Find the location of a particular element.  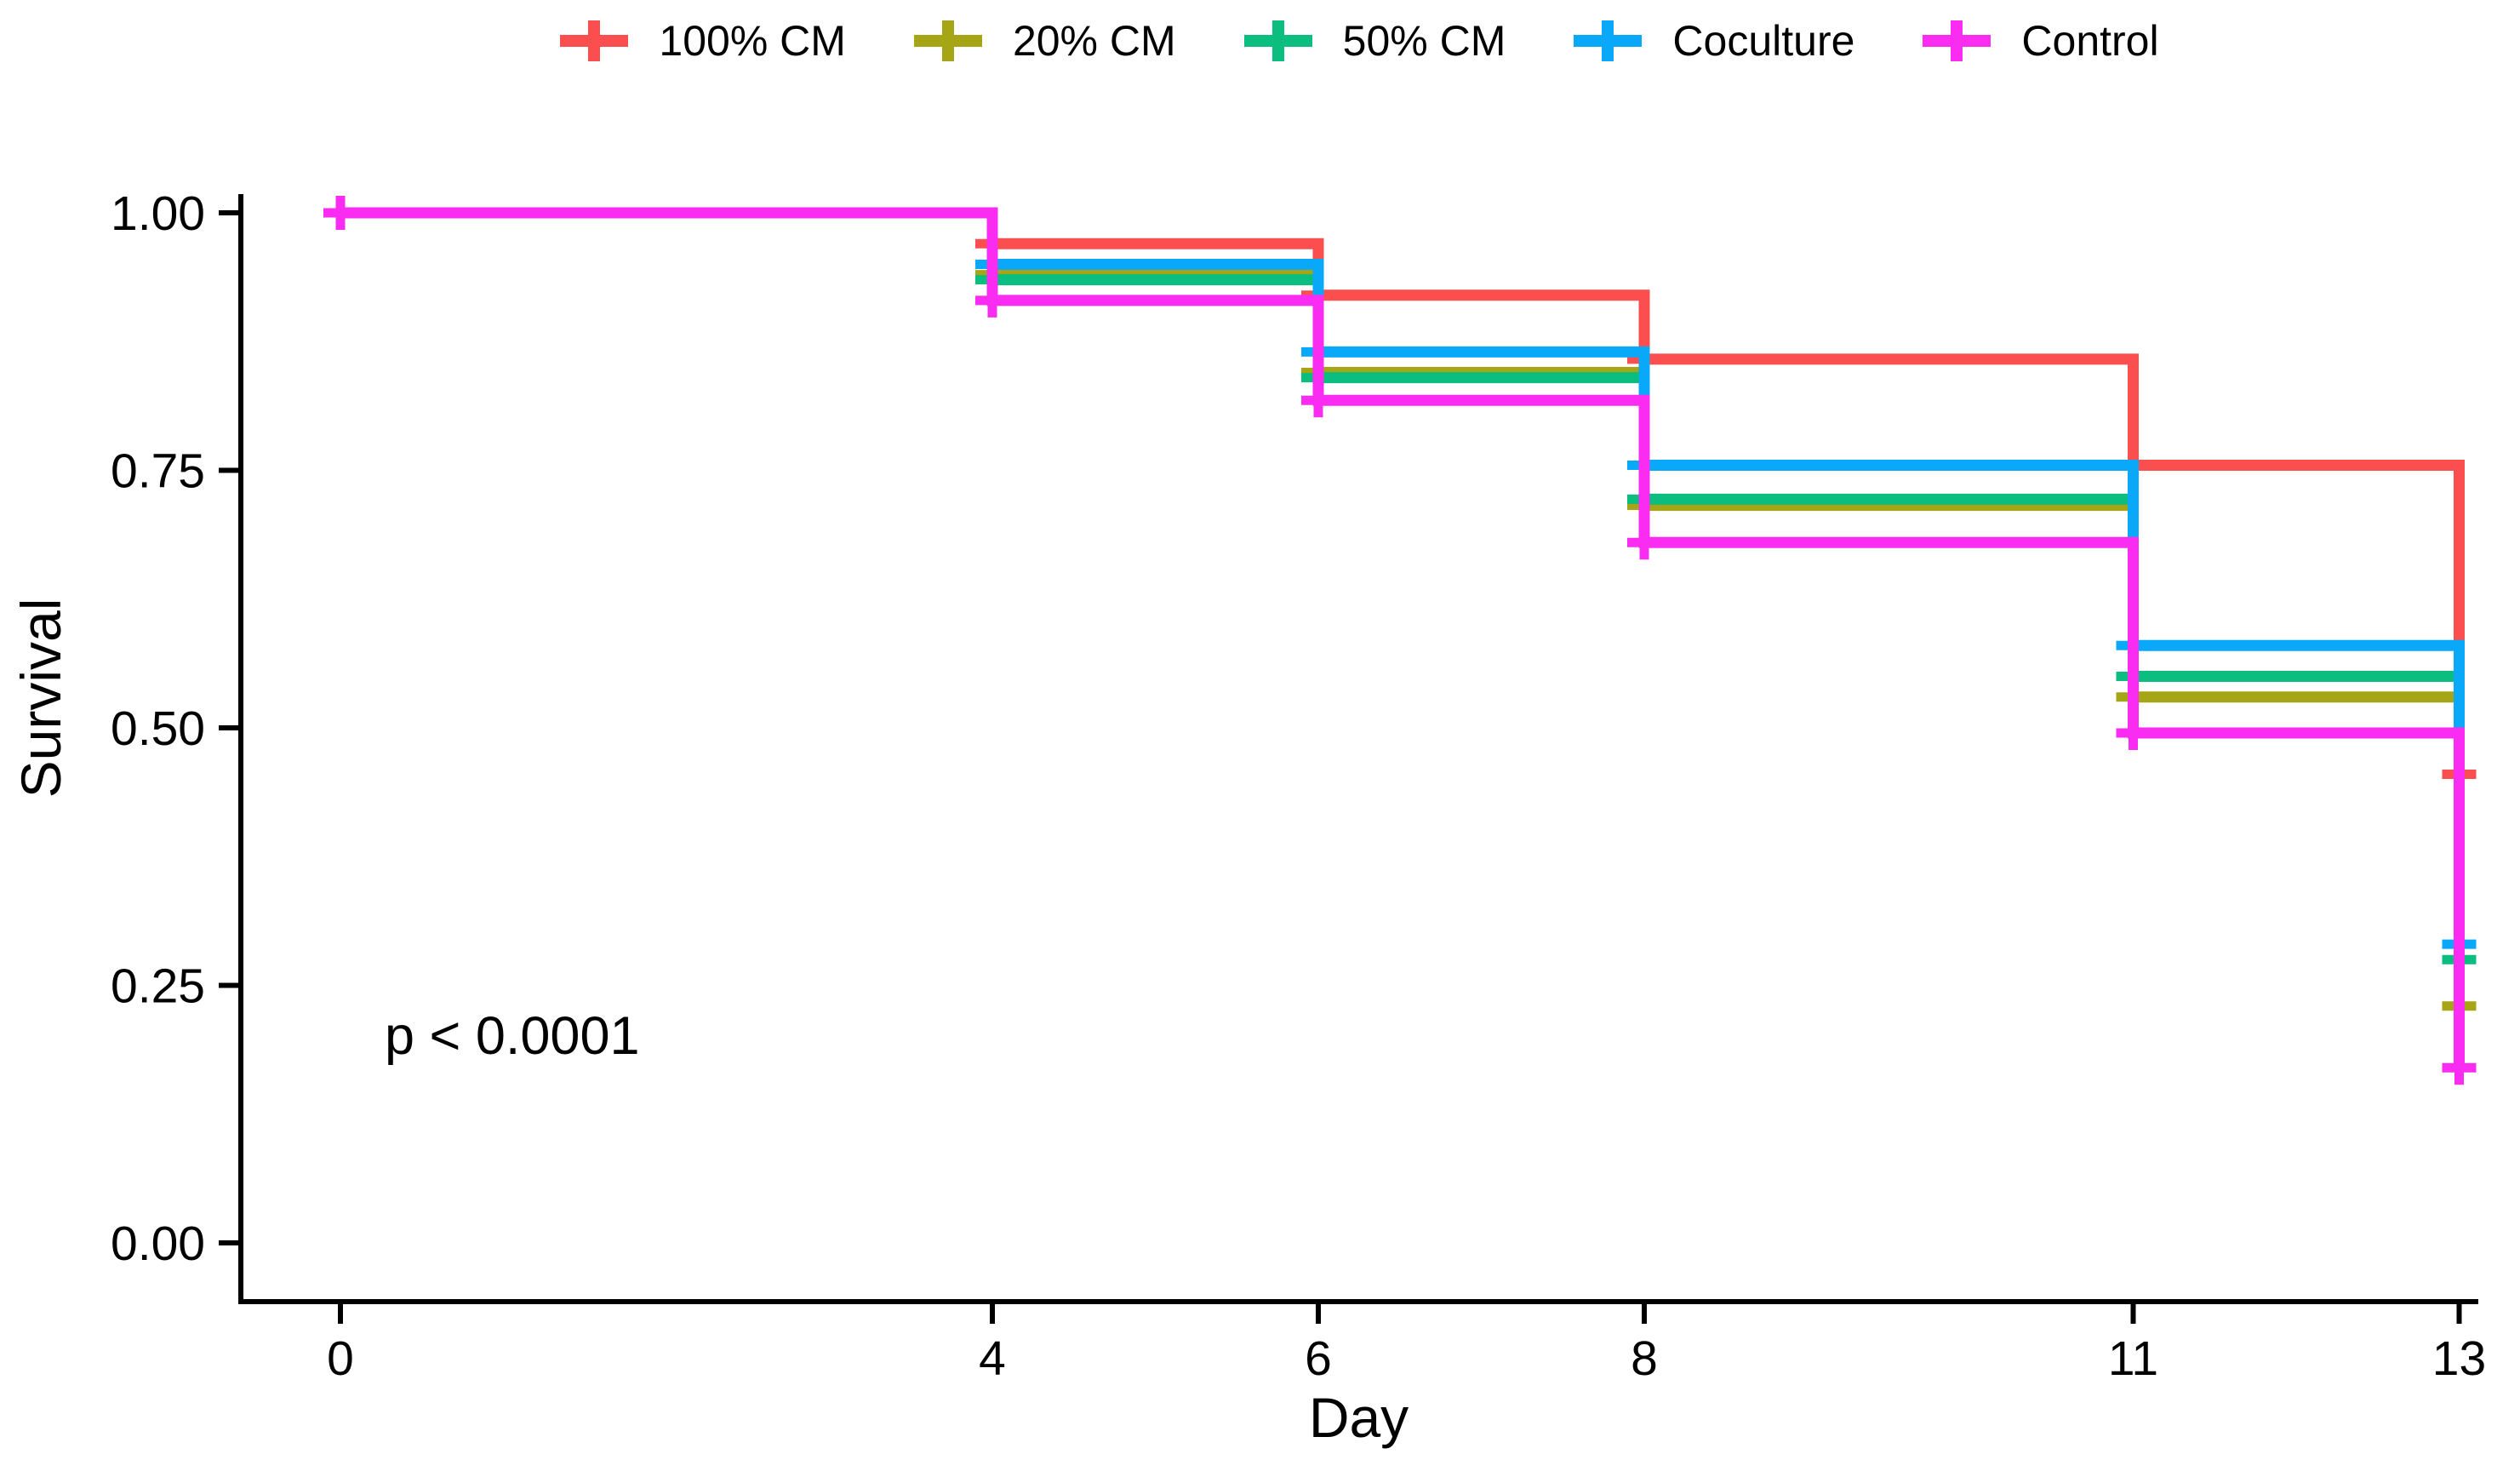

legend-label: Coculture is located at coordinates (1764, 41).